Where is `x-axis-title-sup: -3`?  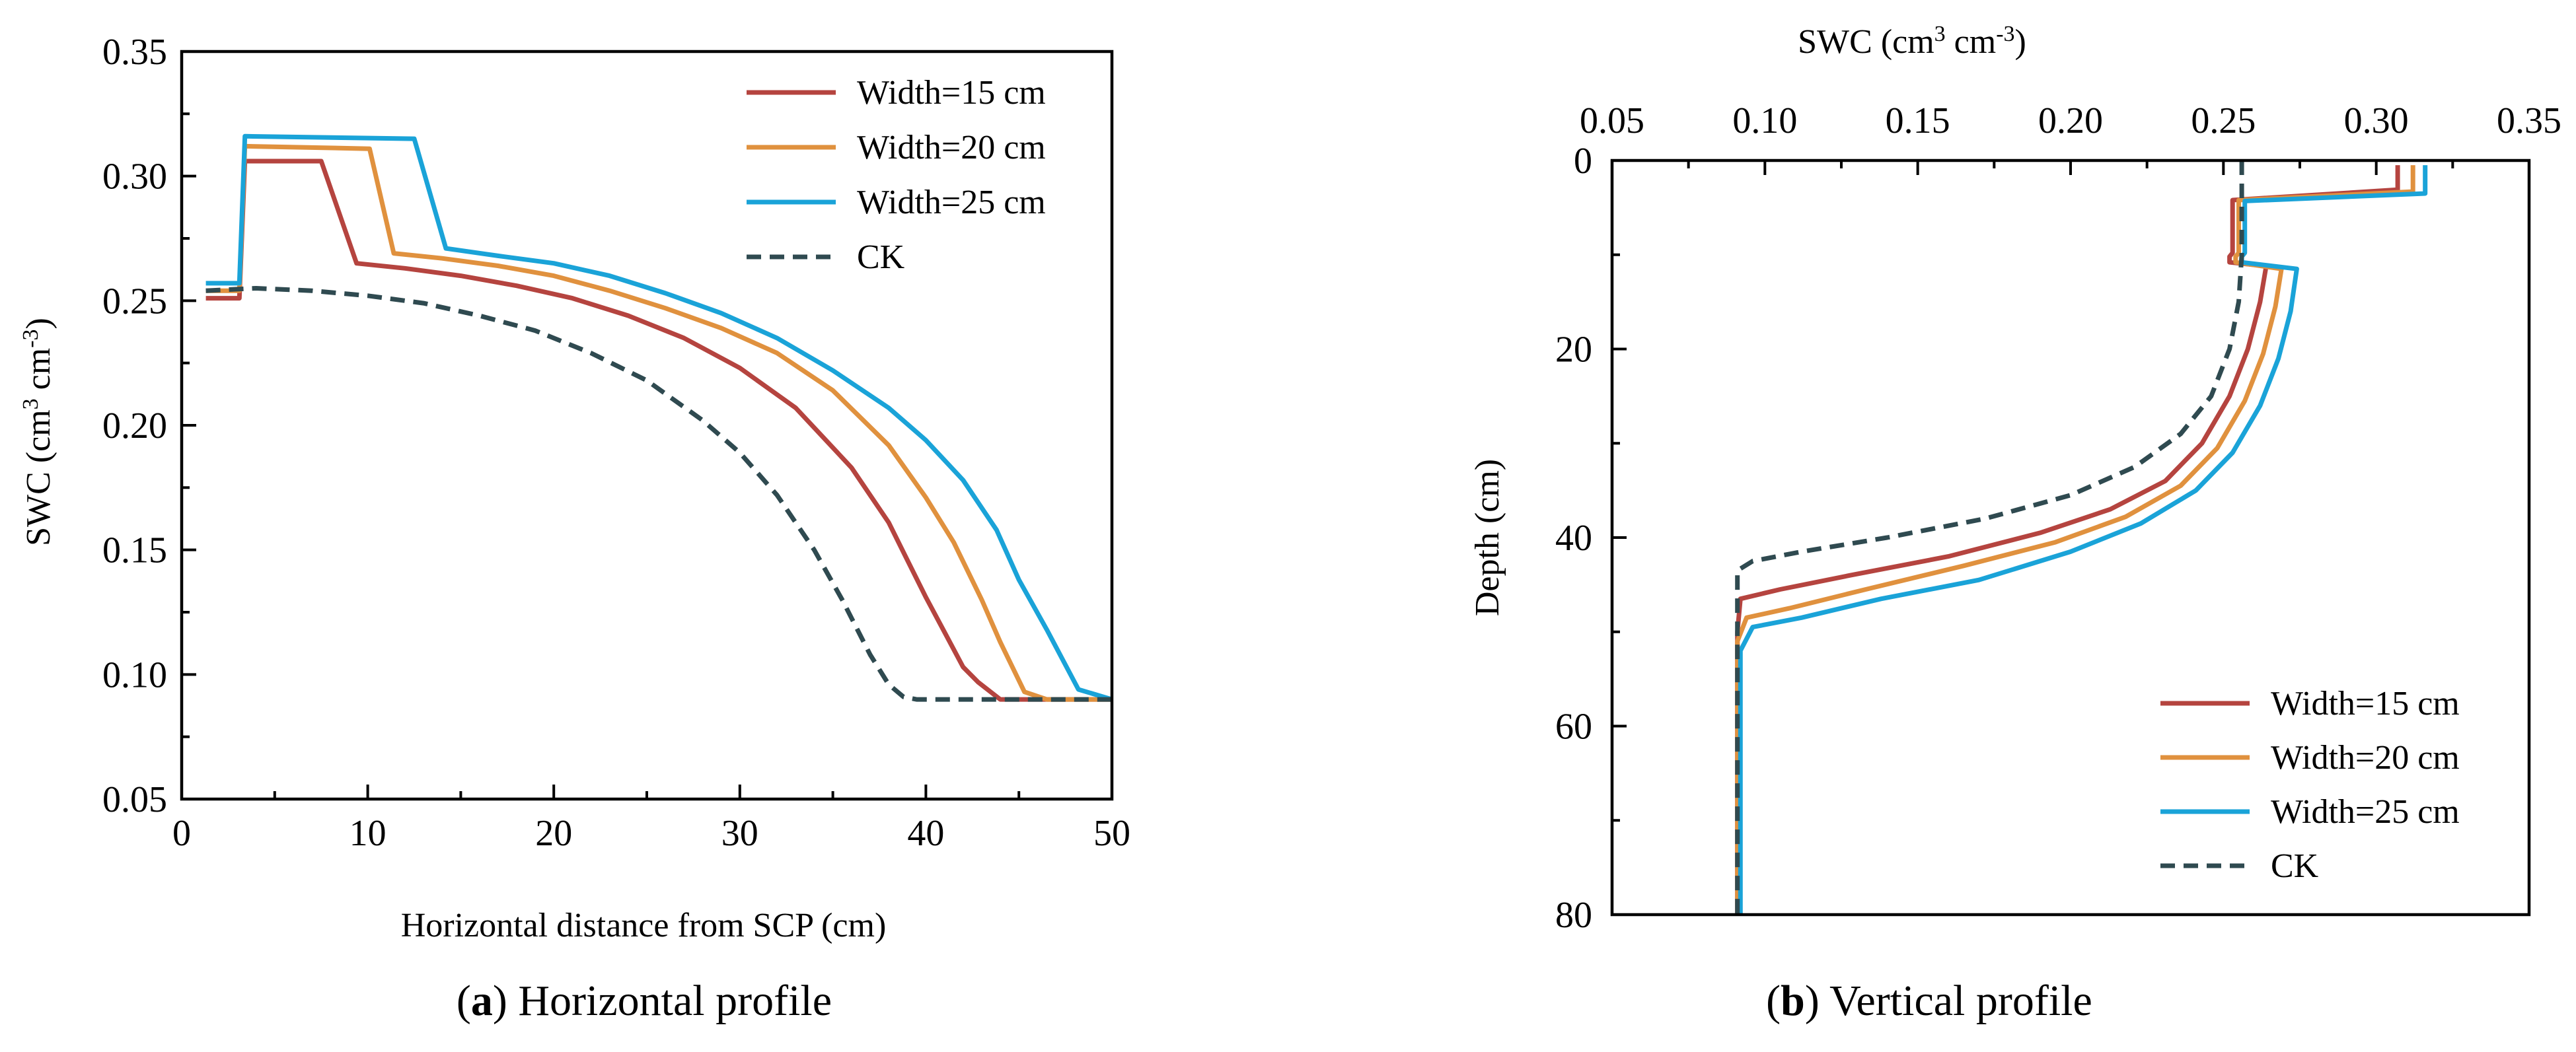
x-axis-title-sup: -3 is located at coordinates (2005, 34).